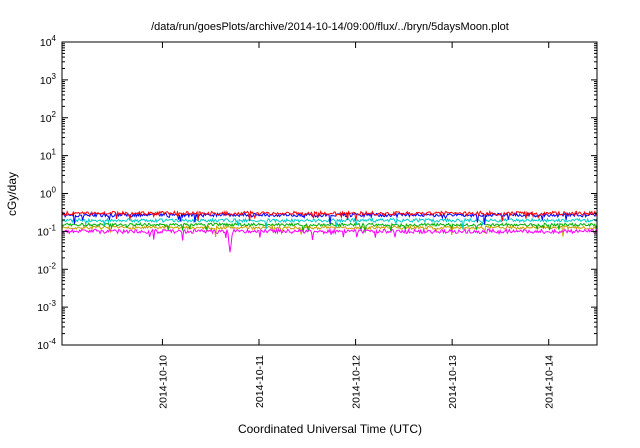  What do you see at coordinates (12, 194) in the screenshot?
I see `y-axis-label: cGy/day` at bounding box center [12, 194].